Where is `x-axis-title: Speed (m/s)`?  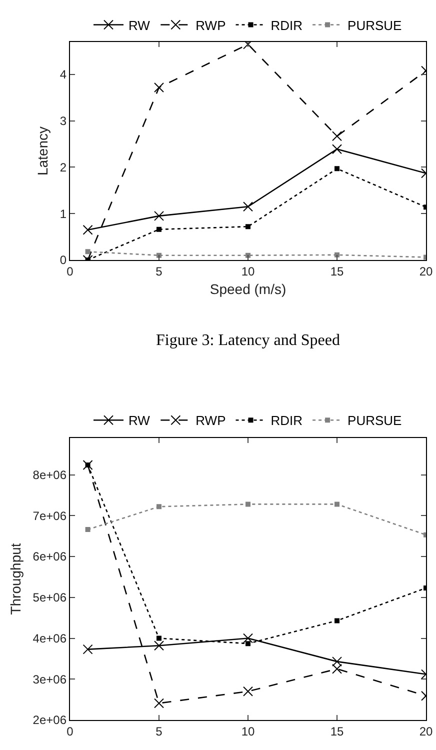 x-axis-title: Speed (m/s) is located at coordinates (248, 288).